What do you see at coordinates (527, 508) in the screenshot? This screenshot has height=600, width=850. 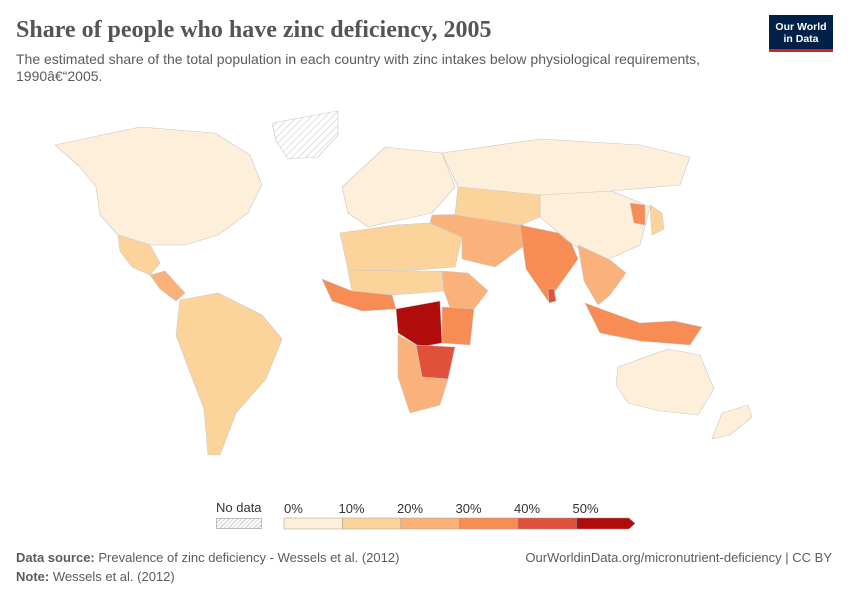 I see `legend-tick-label: 40%` at bounding box center [527, 508].